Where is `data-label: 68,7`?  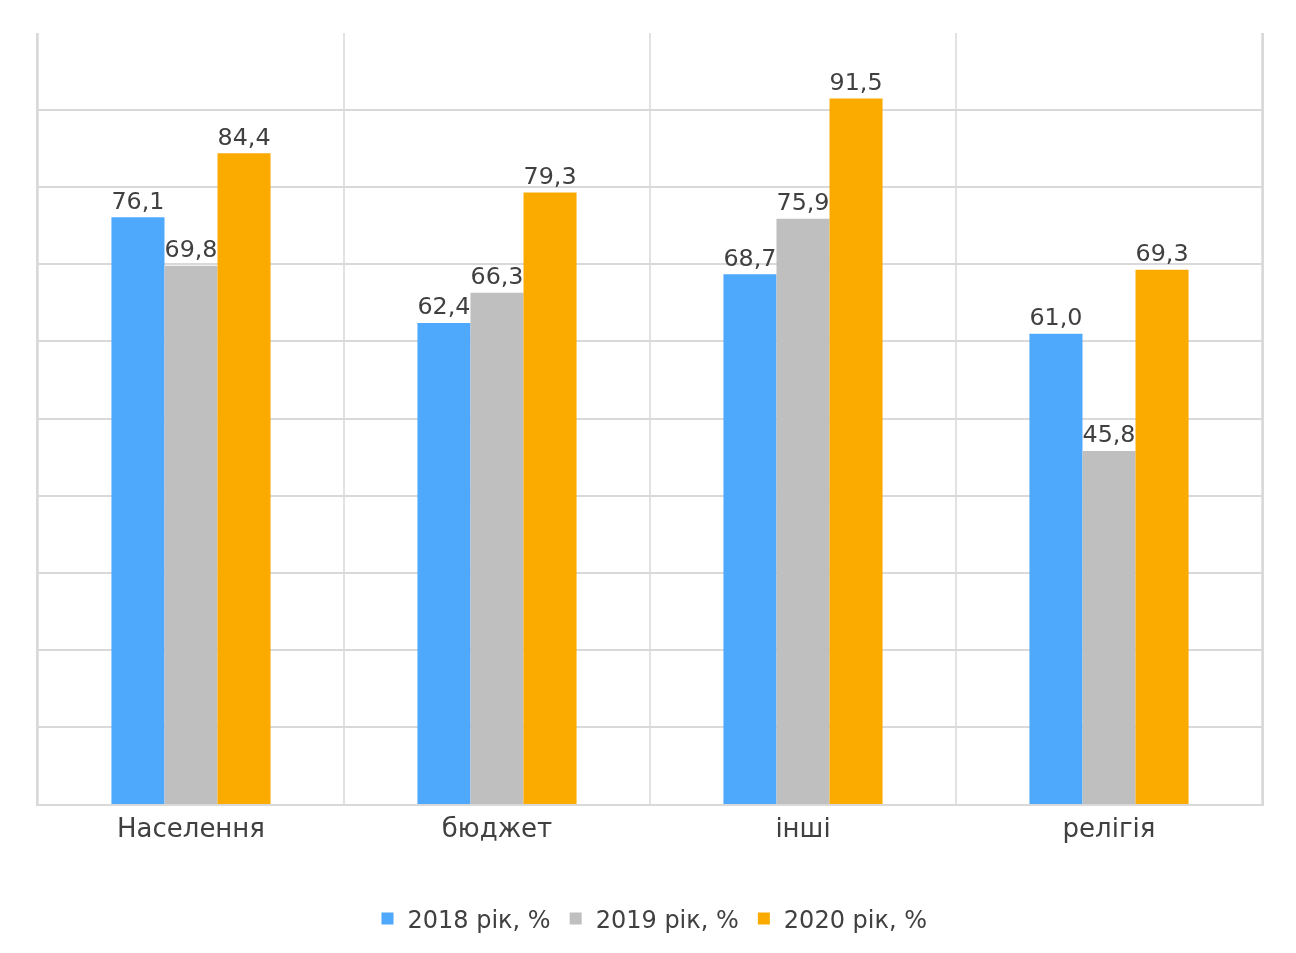
data-label: 68,7 is located at coordinates (750, 257).